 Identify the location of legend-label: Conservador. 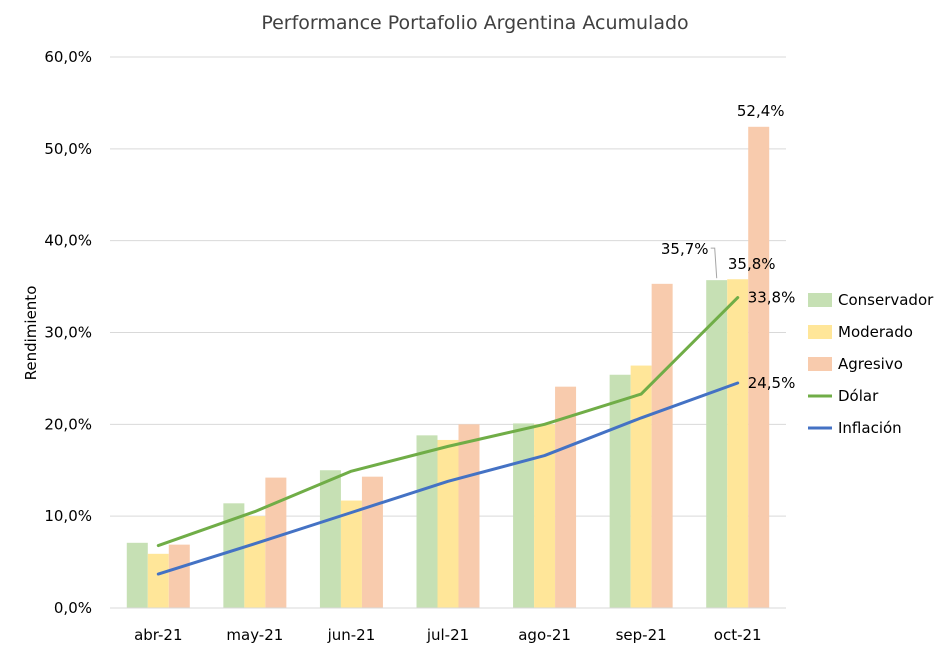
(886, 300).